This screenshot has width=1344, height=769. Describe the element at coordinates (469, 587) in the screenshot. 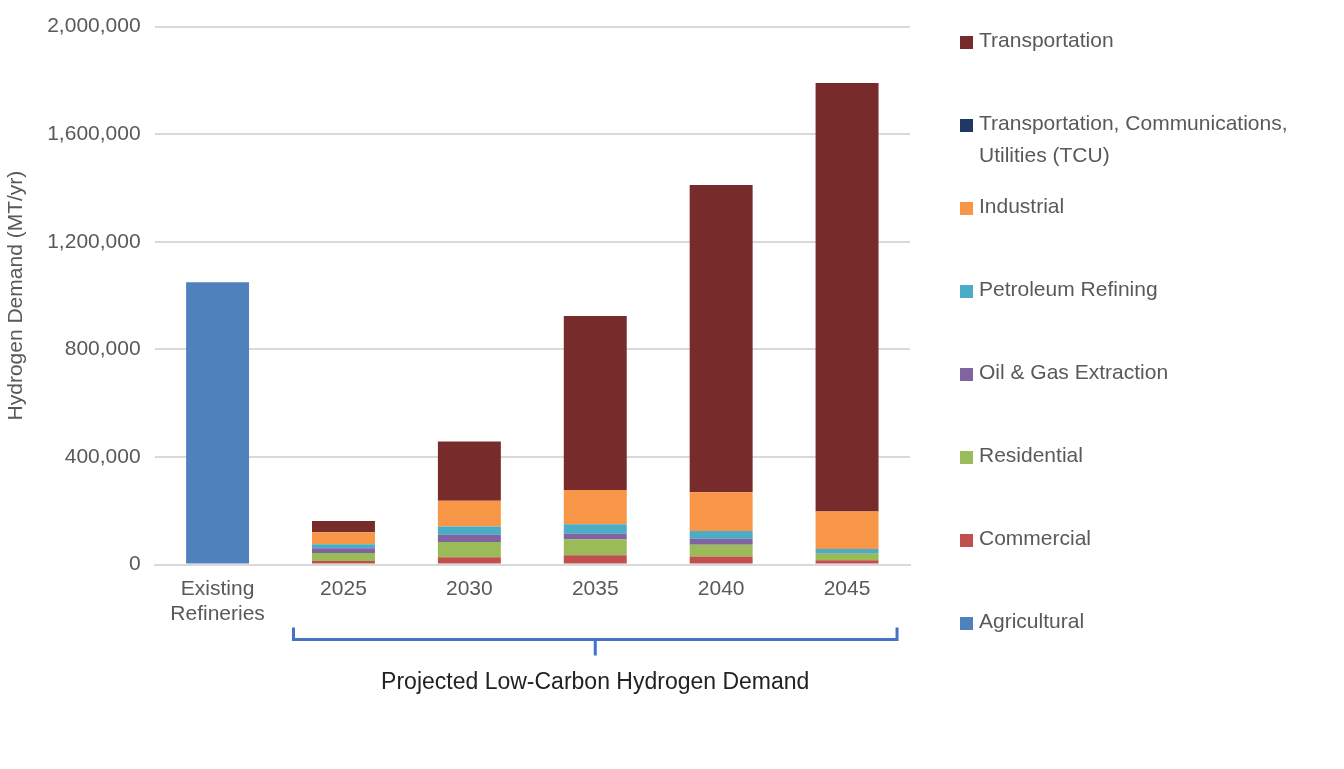

I see `x-tick-label: 2030` at that location.